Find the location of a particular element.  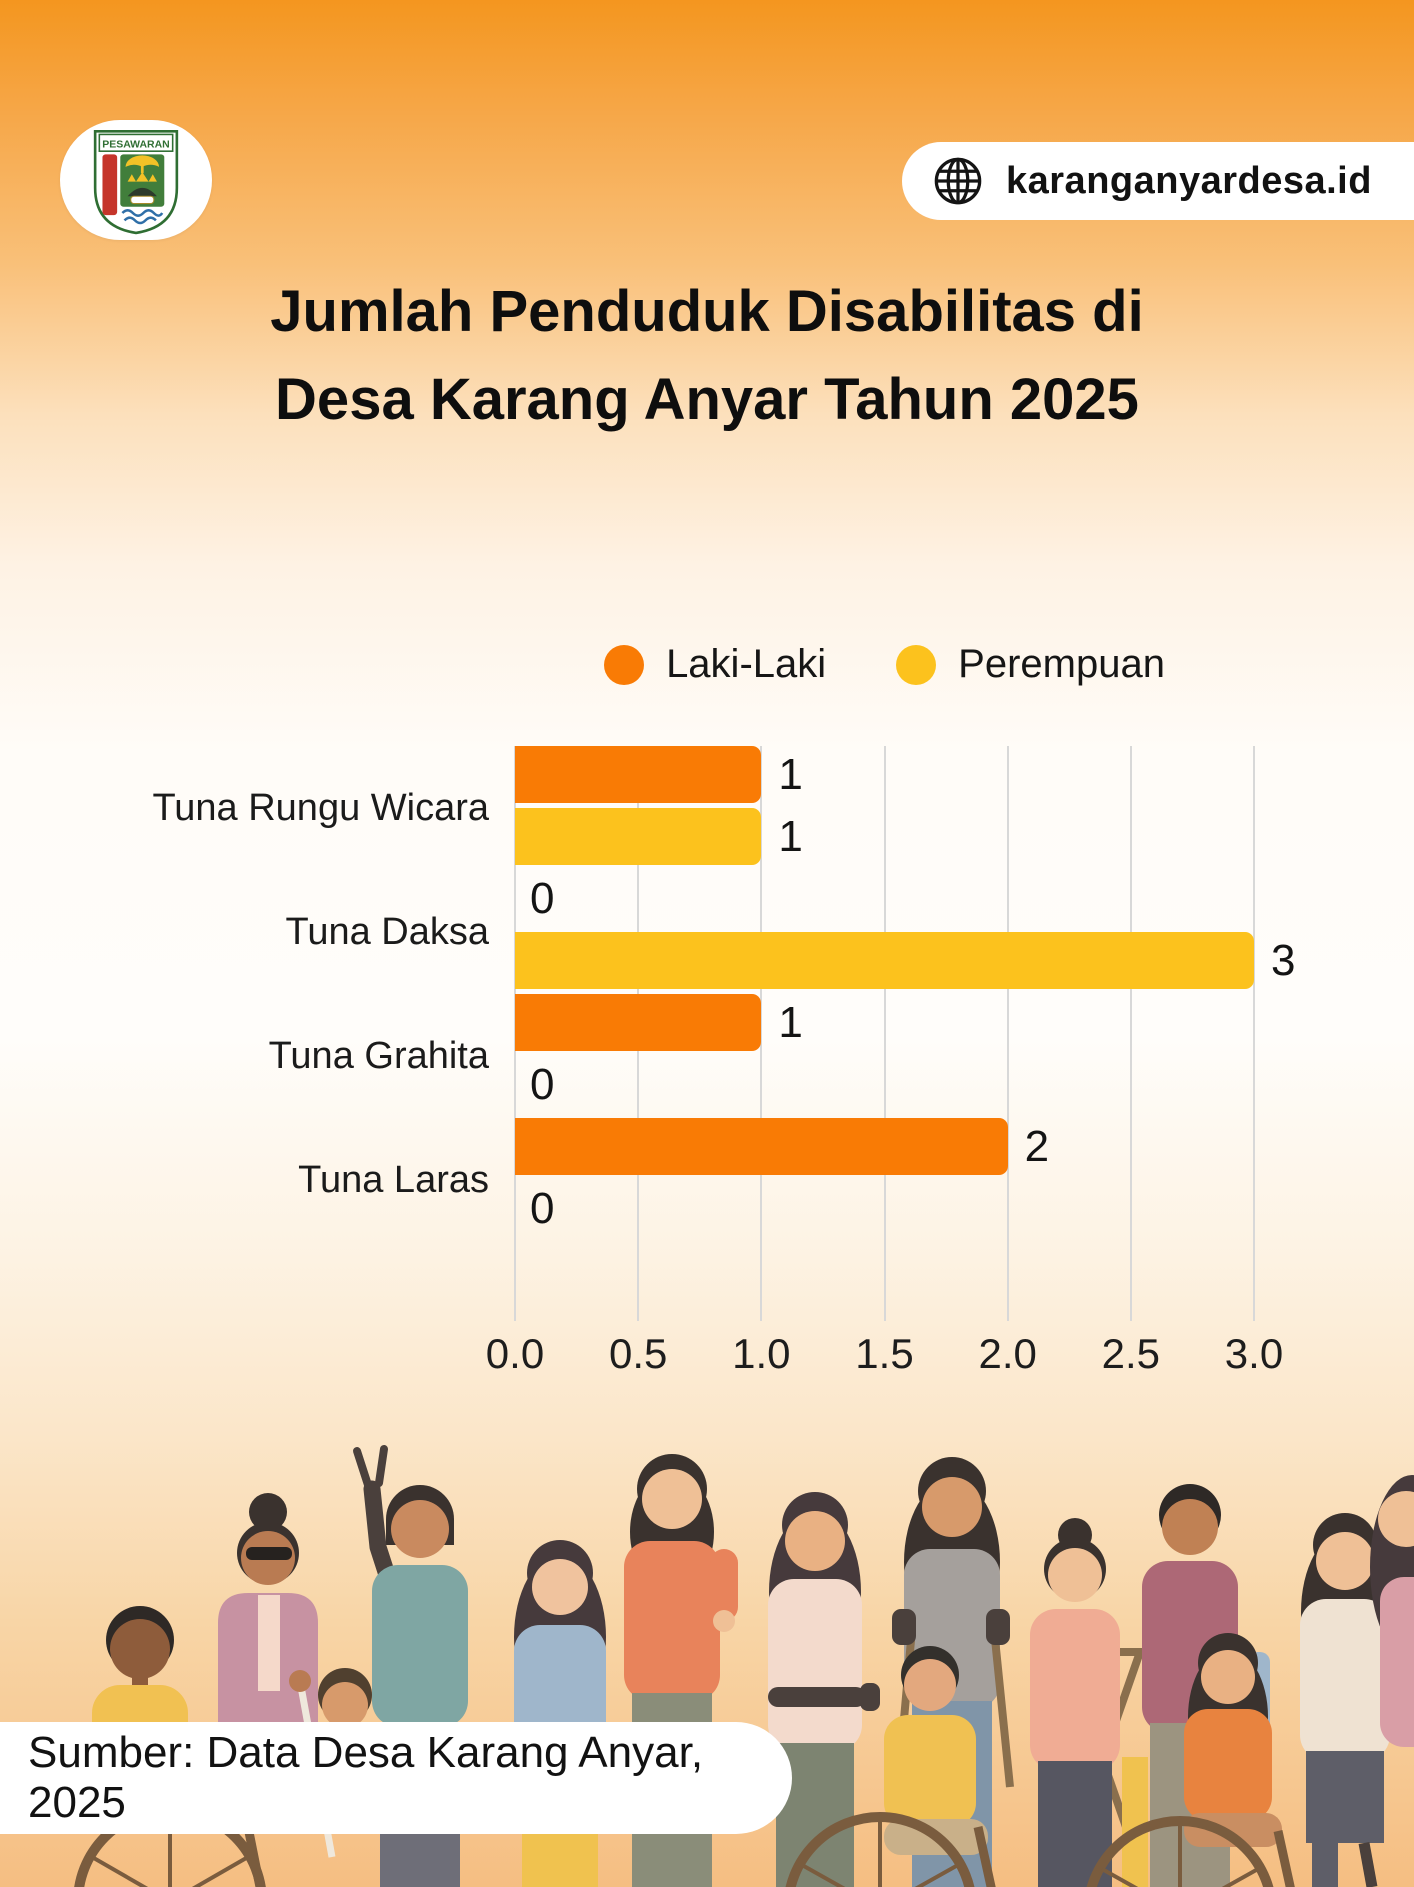

logo-banner-text: PESAWARAN is located at coordinates (135, 145).